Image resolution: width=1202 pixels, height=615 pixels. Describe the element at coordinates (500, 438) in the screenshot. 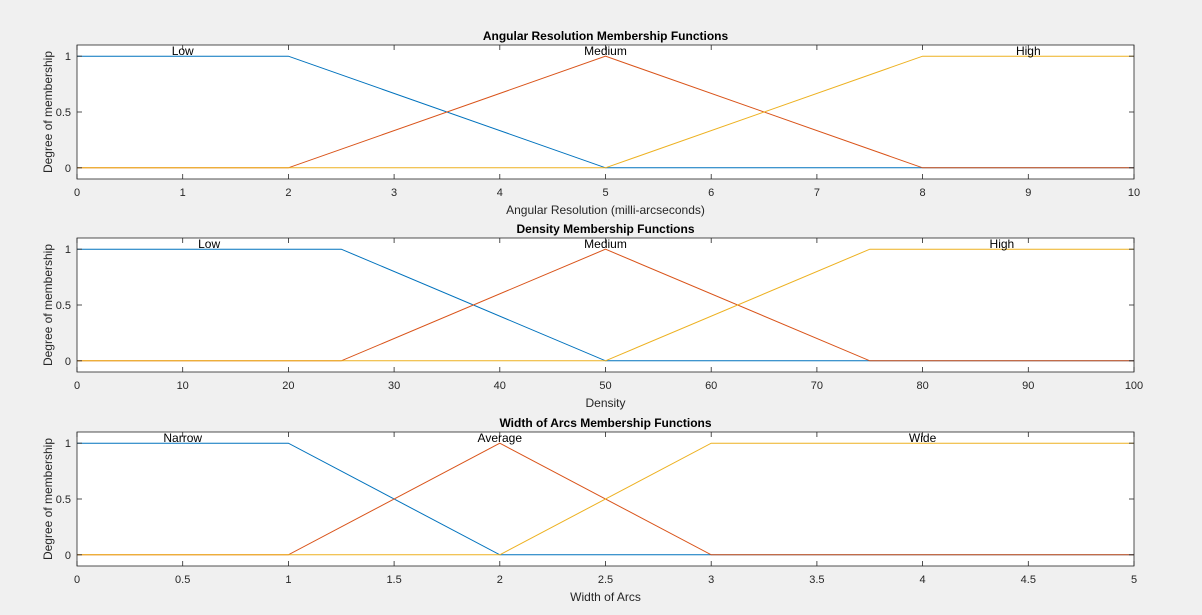

I see `mf-label-average: Average` at that location.